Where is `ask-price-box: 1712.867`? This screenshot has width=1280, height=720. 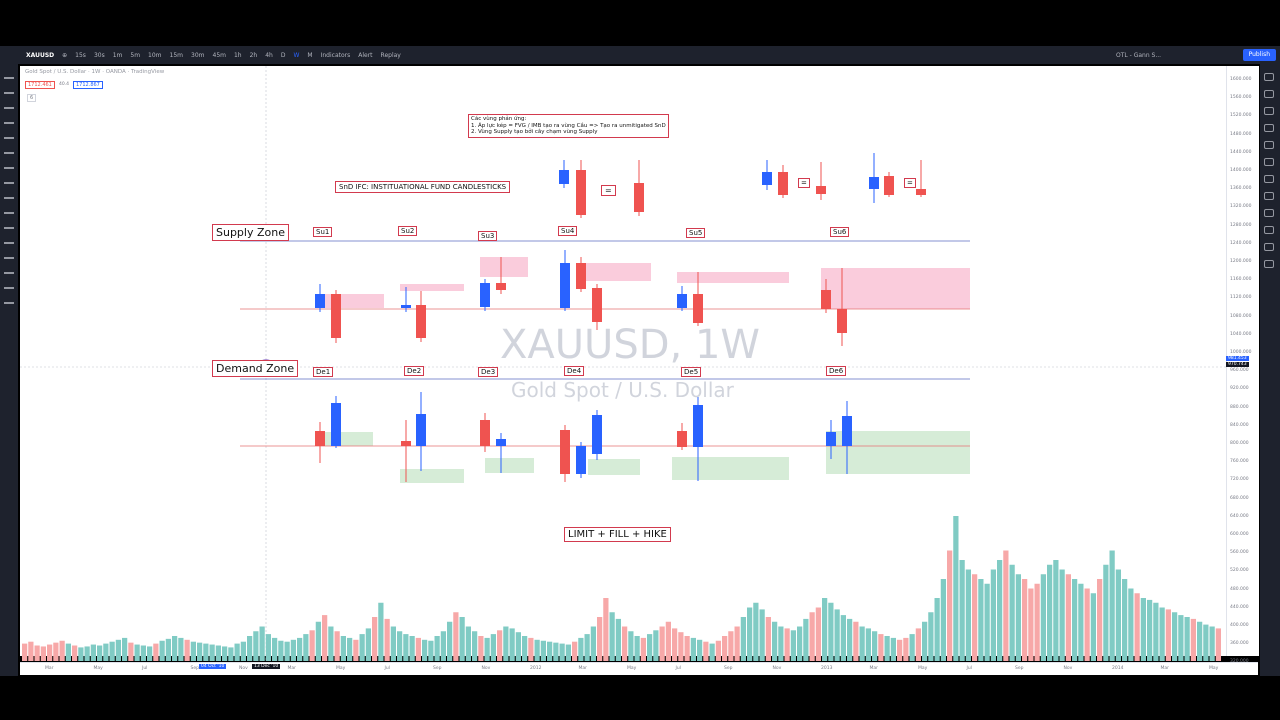 ask-price-box: 1712.867 is located at coordinates (88, 85).